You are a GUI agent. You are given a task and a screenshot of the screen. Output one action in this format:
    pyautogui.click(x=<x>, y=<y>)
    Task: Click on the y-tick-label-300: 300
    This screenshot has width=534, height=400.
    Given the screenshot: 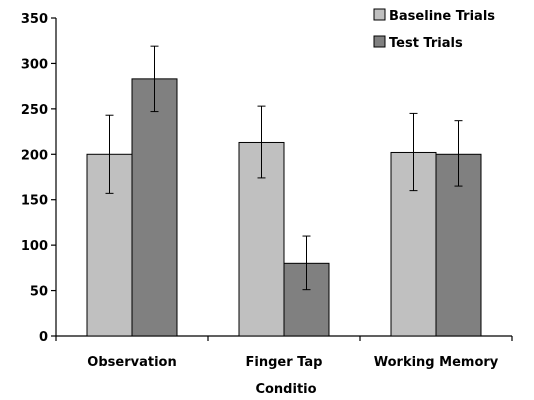 What is the action you would take?
    pyautogui.click(x=34, y=64)
    